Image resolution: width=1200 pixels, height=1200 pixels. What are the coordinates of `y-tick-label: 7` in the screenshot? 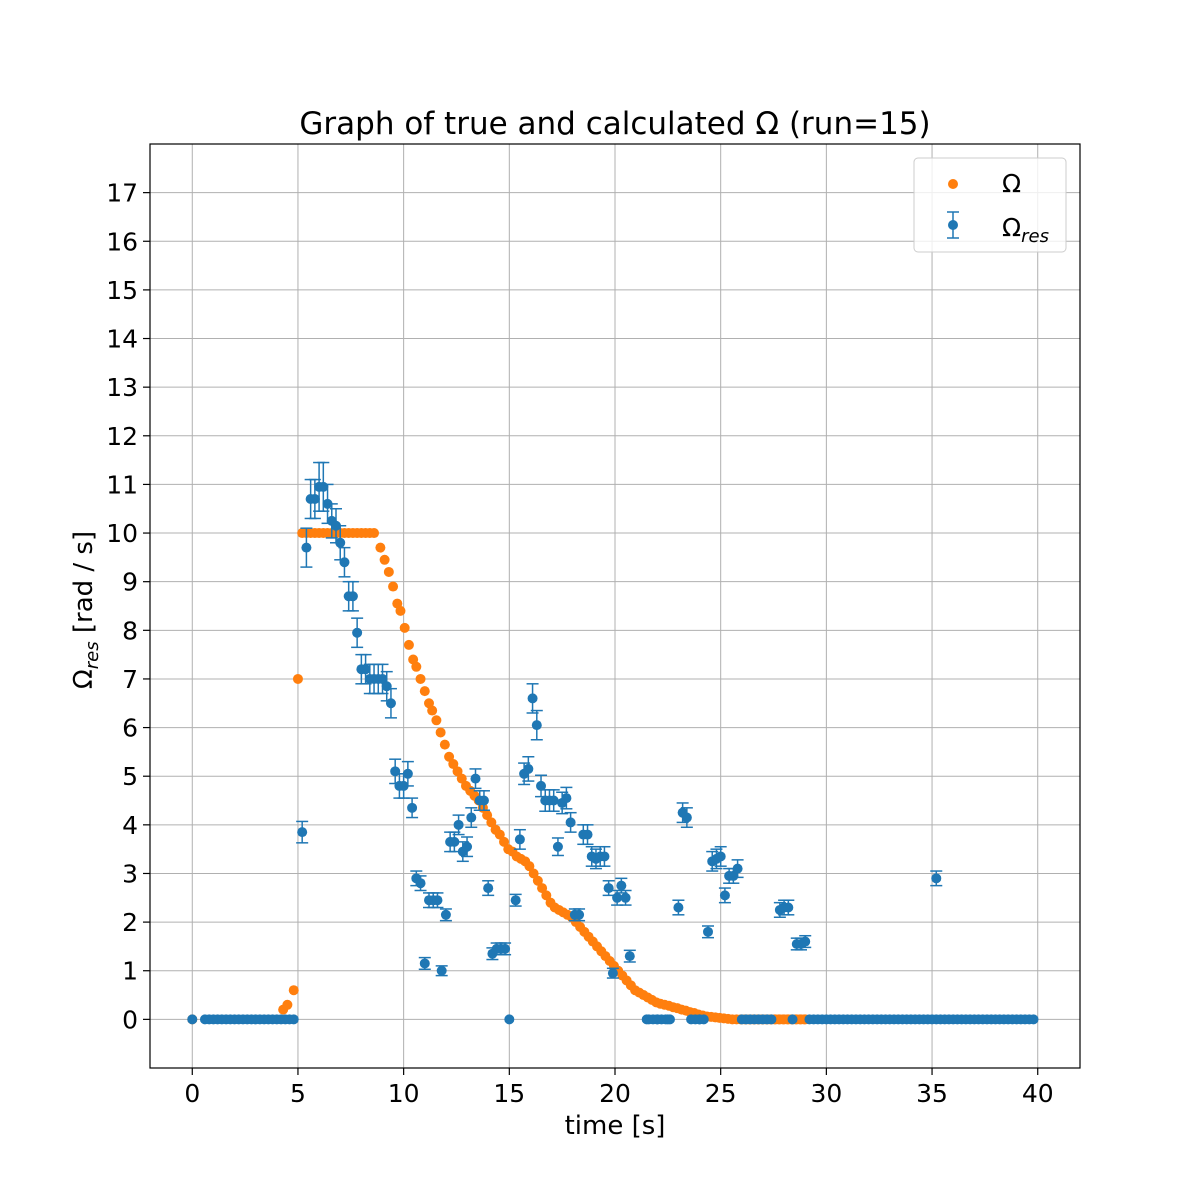 It's located at (130, 679).